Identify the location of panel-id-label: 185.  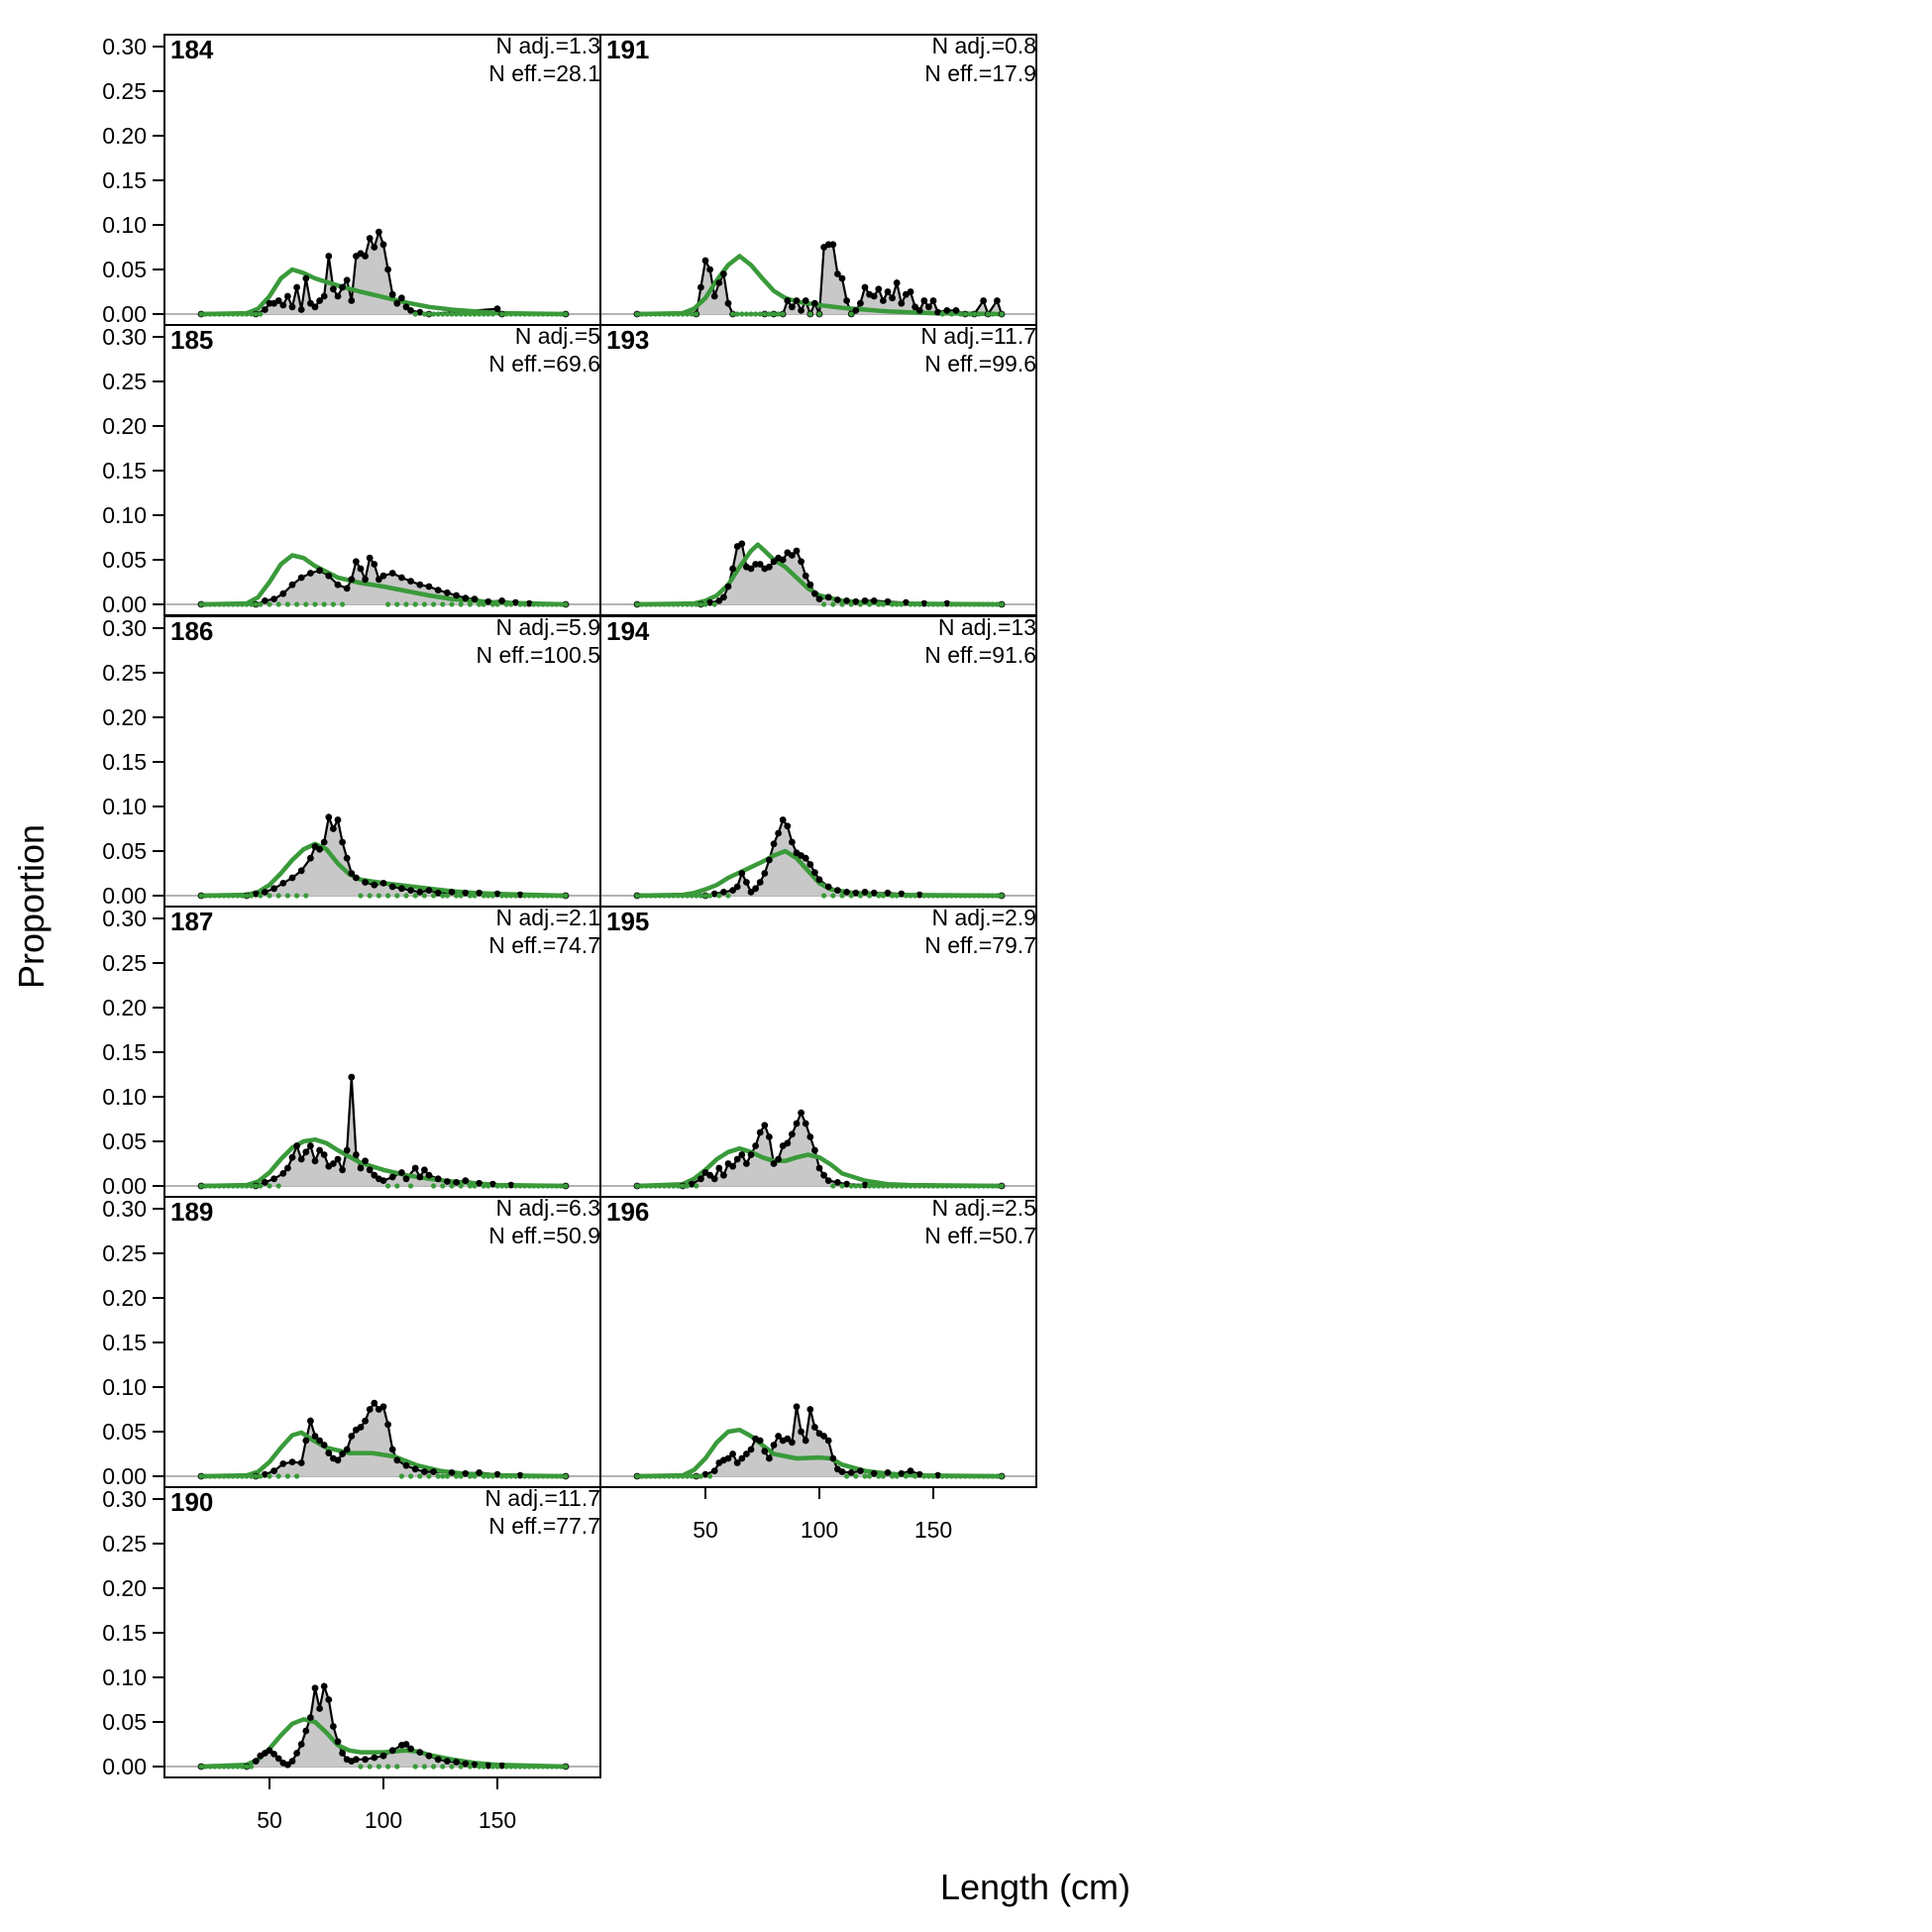
(191, 340).